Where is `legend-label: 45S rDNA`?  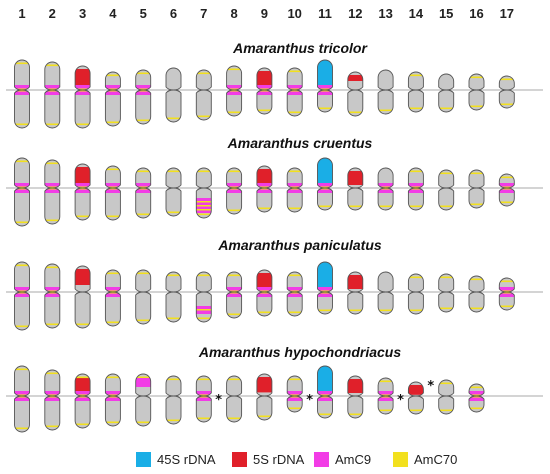
legend-label: 45S rDNA is located at coordinates (186, 459).